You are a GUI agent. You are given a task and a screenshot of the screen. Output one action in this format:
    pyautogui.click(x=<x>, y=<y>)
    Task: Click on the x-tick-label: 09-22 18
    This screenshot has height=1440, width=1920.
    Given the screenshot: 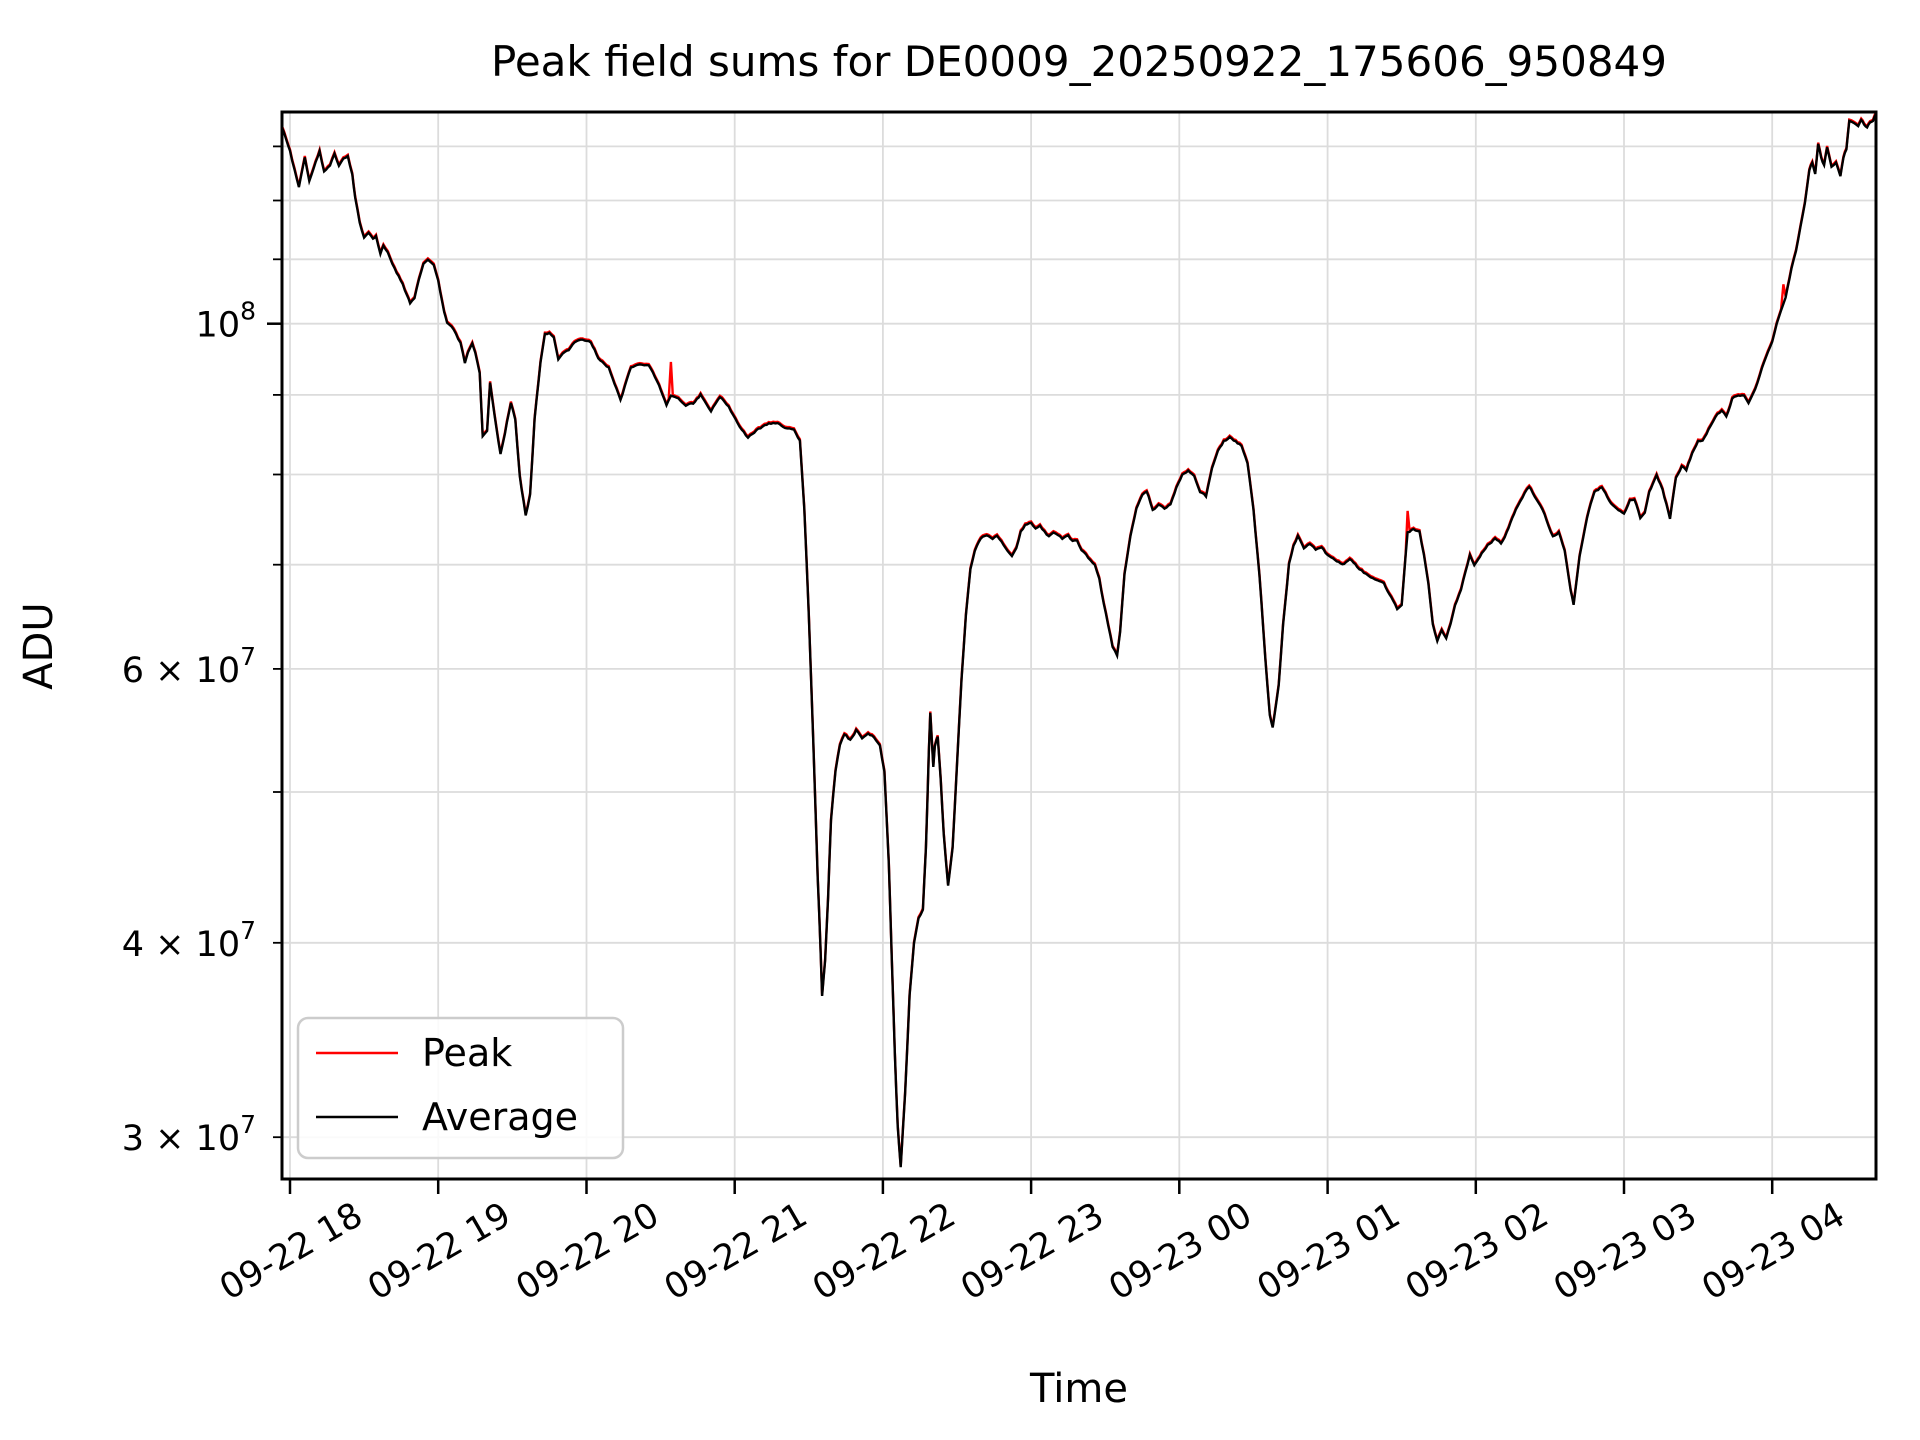 What is the action you would take?
    pyautogui.click(x=291, y=1251)
    